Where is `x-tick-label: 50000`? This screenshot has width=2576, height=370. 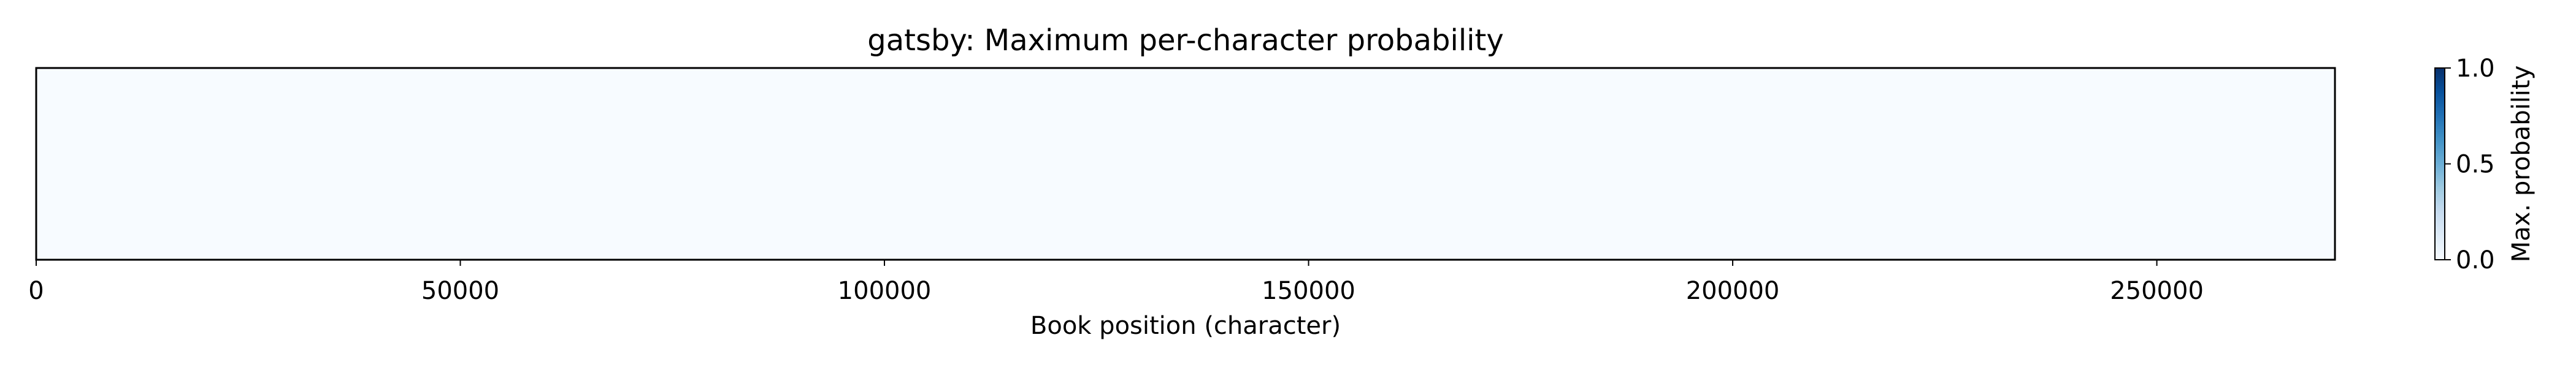 x-tick-label: 50000 is located at coordinates (460, 291).